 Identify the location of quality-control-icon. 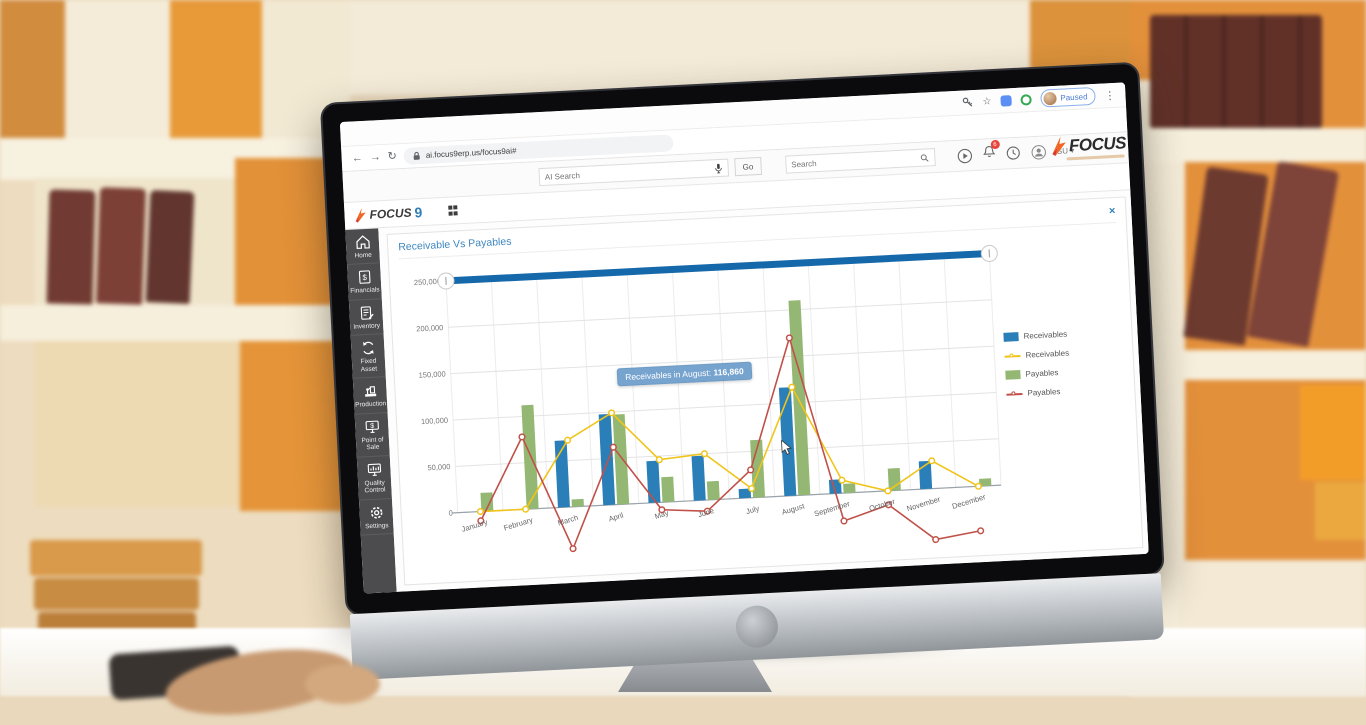
(374, 469).